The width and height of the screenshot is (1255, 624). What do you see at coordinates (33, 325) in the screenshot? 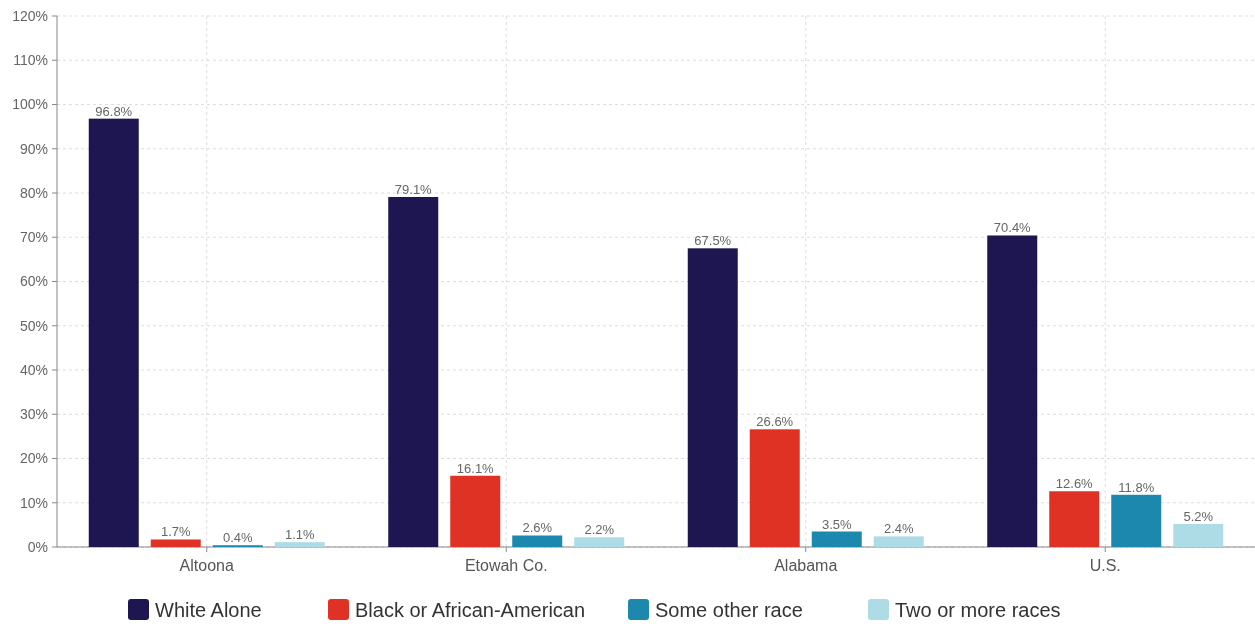
I see `y-tick-label: 50%` at bounding box center [33, 325].